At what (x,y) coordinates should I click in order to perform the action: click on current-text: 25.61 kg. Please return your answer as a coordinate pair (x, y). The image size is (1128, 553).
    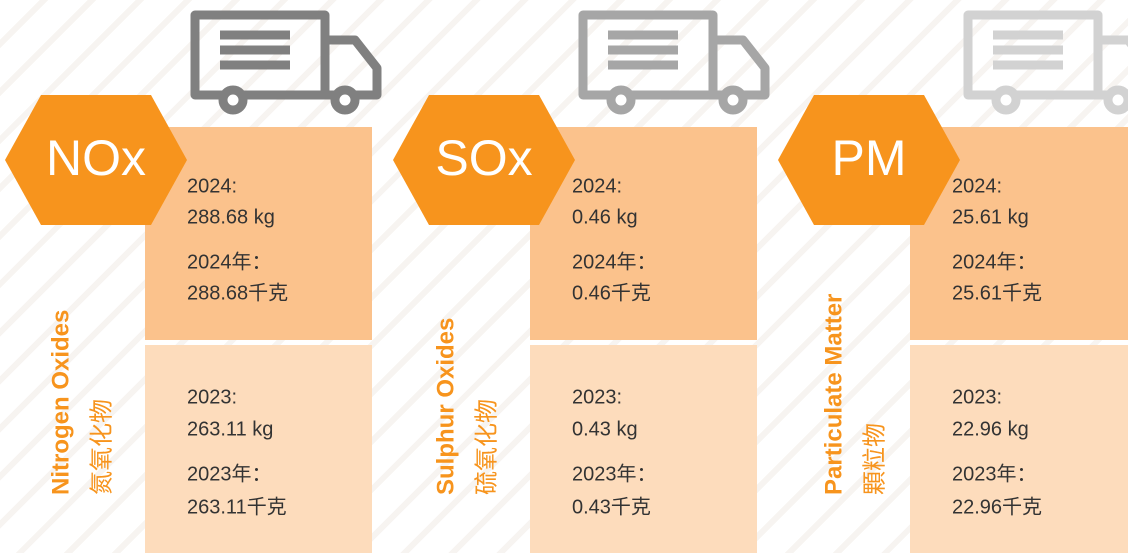
    Looking at the image, I should click on (990, 217).